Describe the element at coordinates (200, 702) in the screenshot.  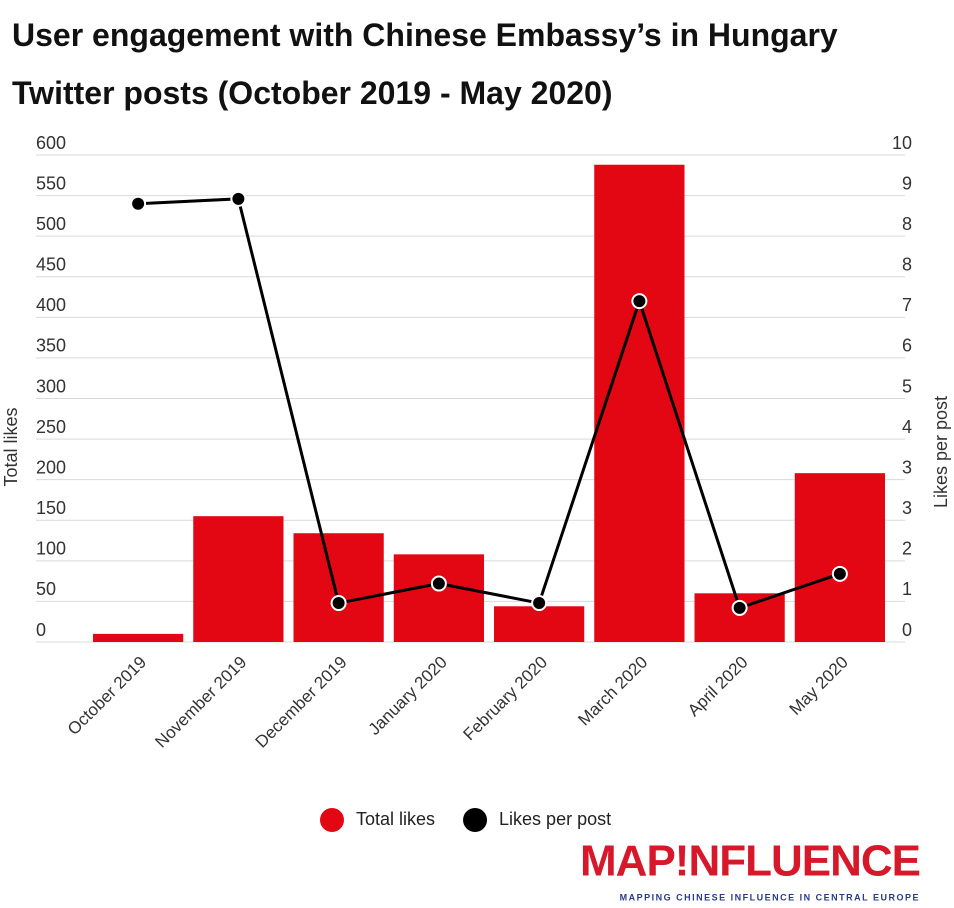
I see `x-tick-label: November 2019` at that location.